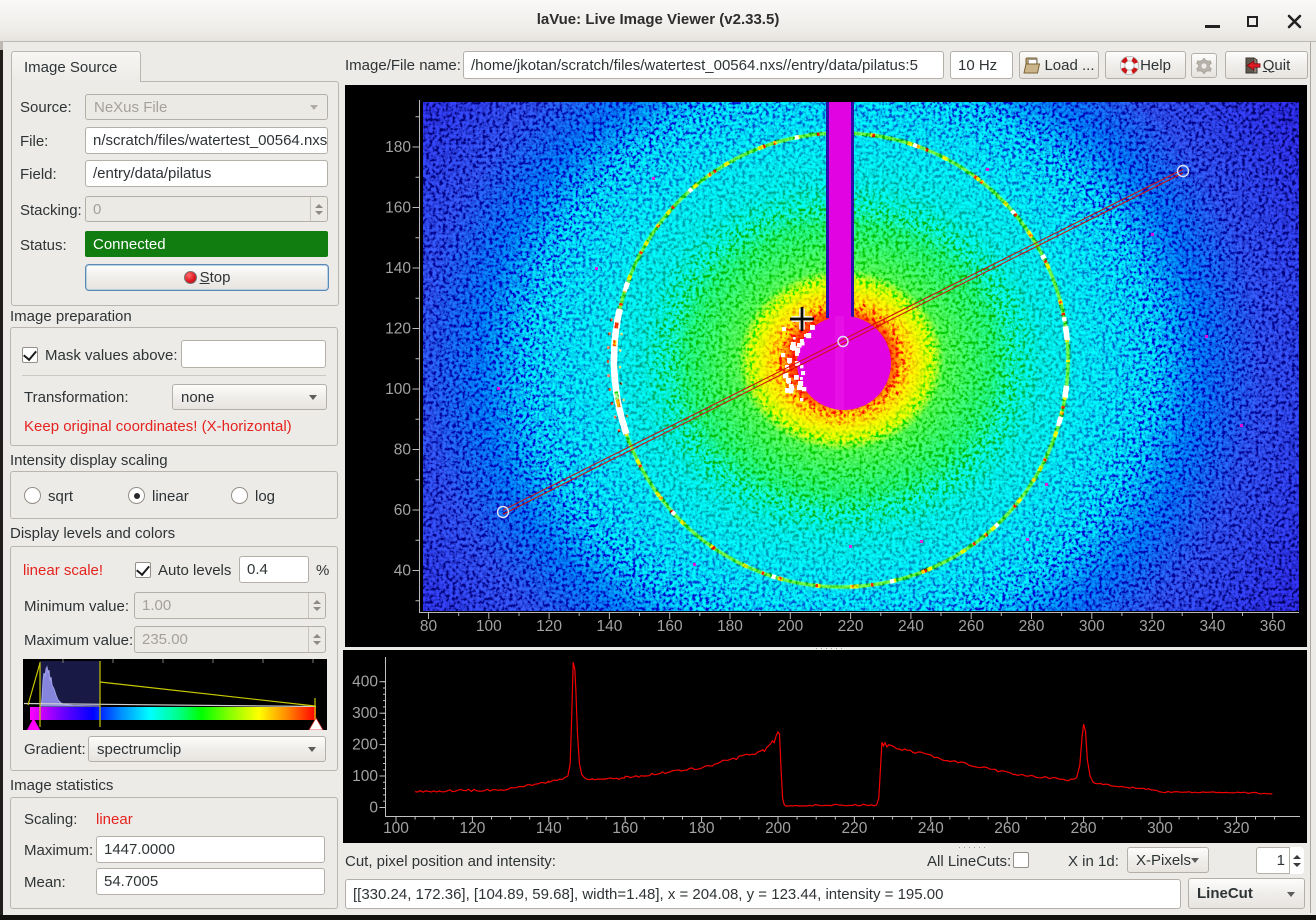  I want to click on svg-text: 0, so click(373, 808).